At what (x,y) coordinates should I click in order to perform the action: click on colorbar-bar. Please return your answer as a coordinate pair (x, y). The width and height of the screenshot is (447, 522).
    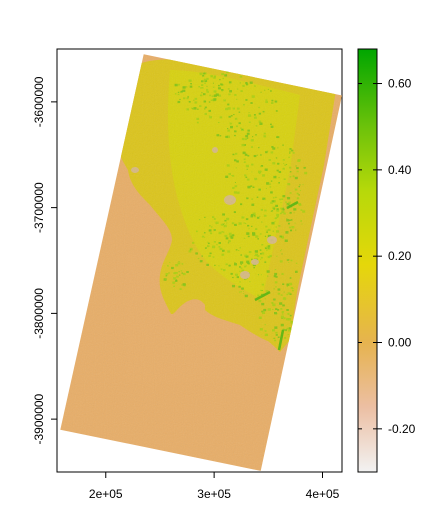
    Looking at the image, I should click on (367, 260).